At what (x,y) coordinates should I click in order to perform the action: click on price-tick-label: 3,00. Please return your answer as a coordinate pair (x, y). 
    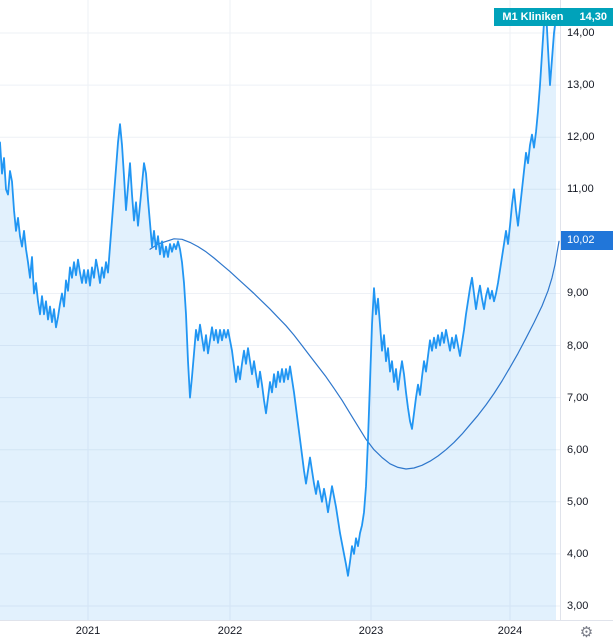
    Looking at the image, I should click on (578, 605).